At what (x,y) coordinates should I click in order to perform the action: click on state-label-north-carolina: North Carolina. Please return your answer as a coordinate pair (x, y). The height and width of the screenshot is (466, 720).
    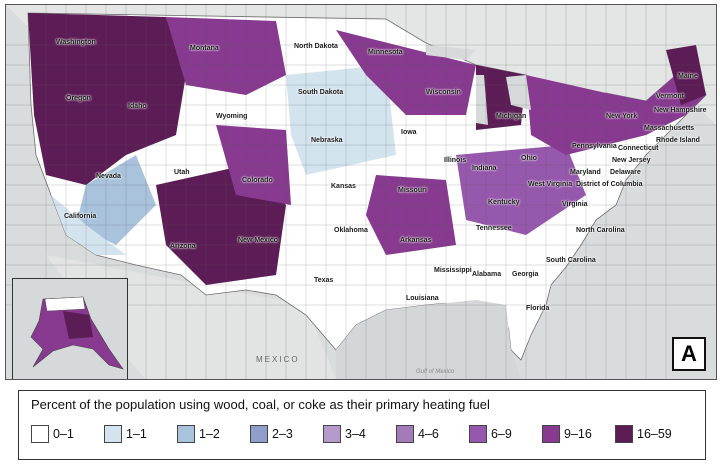
    Looking at the image, I should click on (600, 230).